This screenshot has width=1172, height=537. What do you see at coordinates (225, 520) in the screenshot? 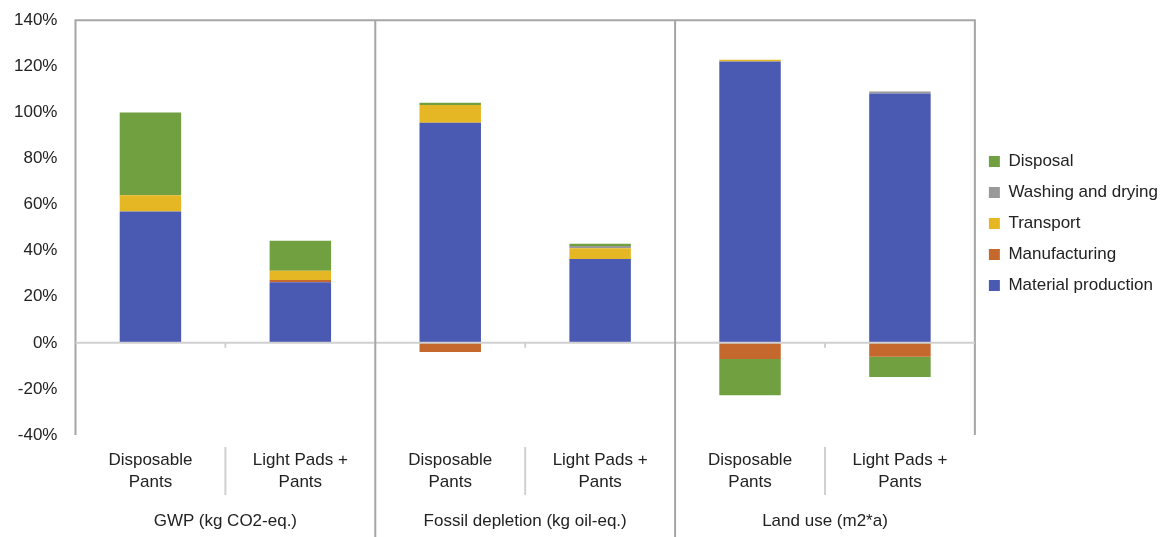
I see `text: GWP (kg CO2-eq.)` at bounding box center [225, 520].